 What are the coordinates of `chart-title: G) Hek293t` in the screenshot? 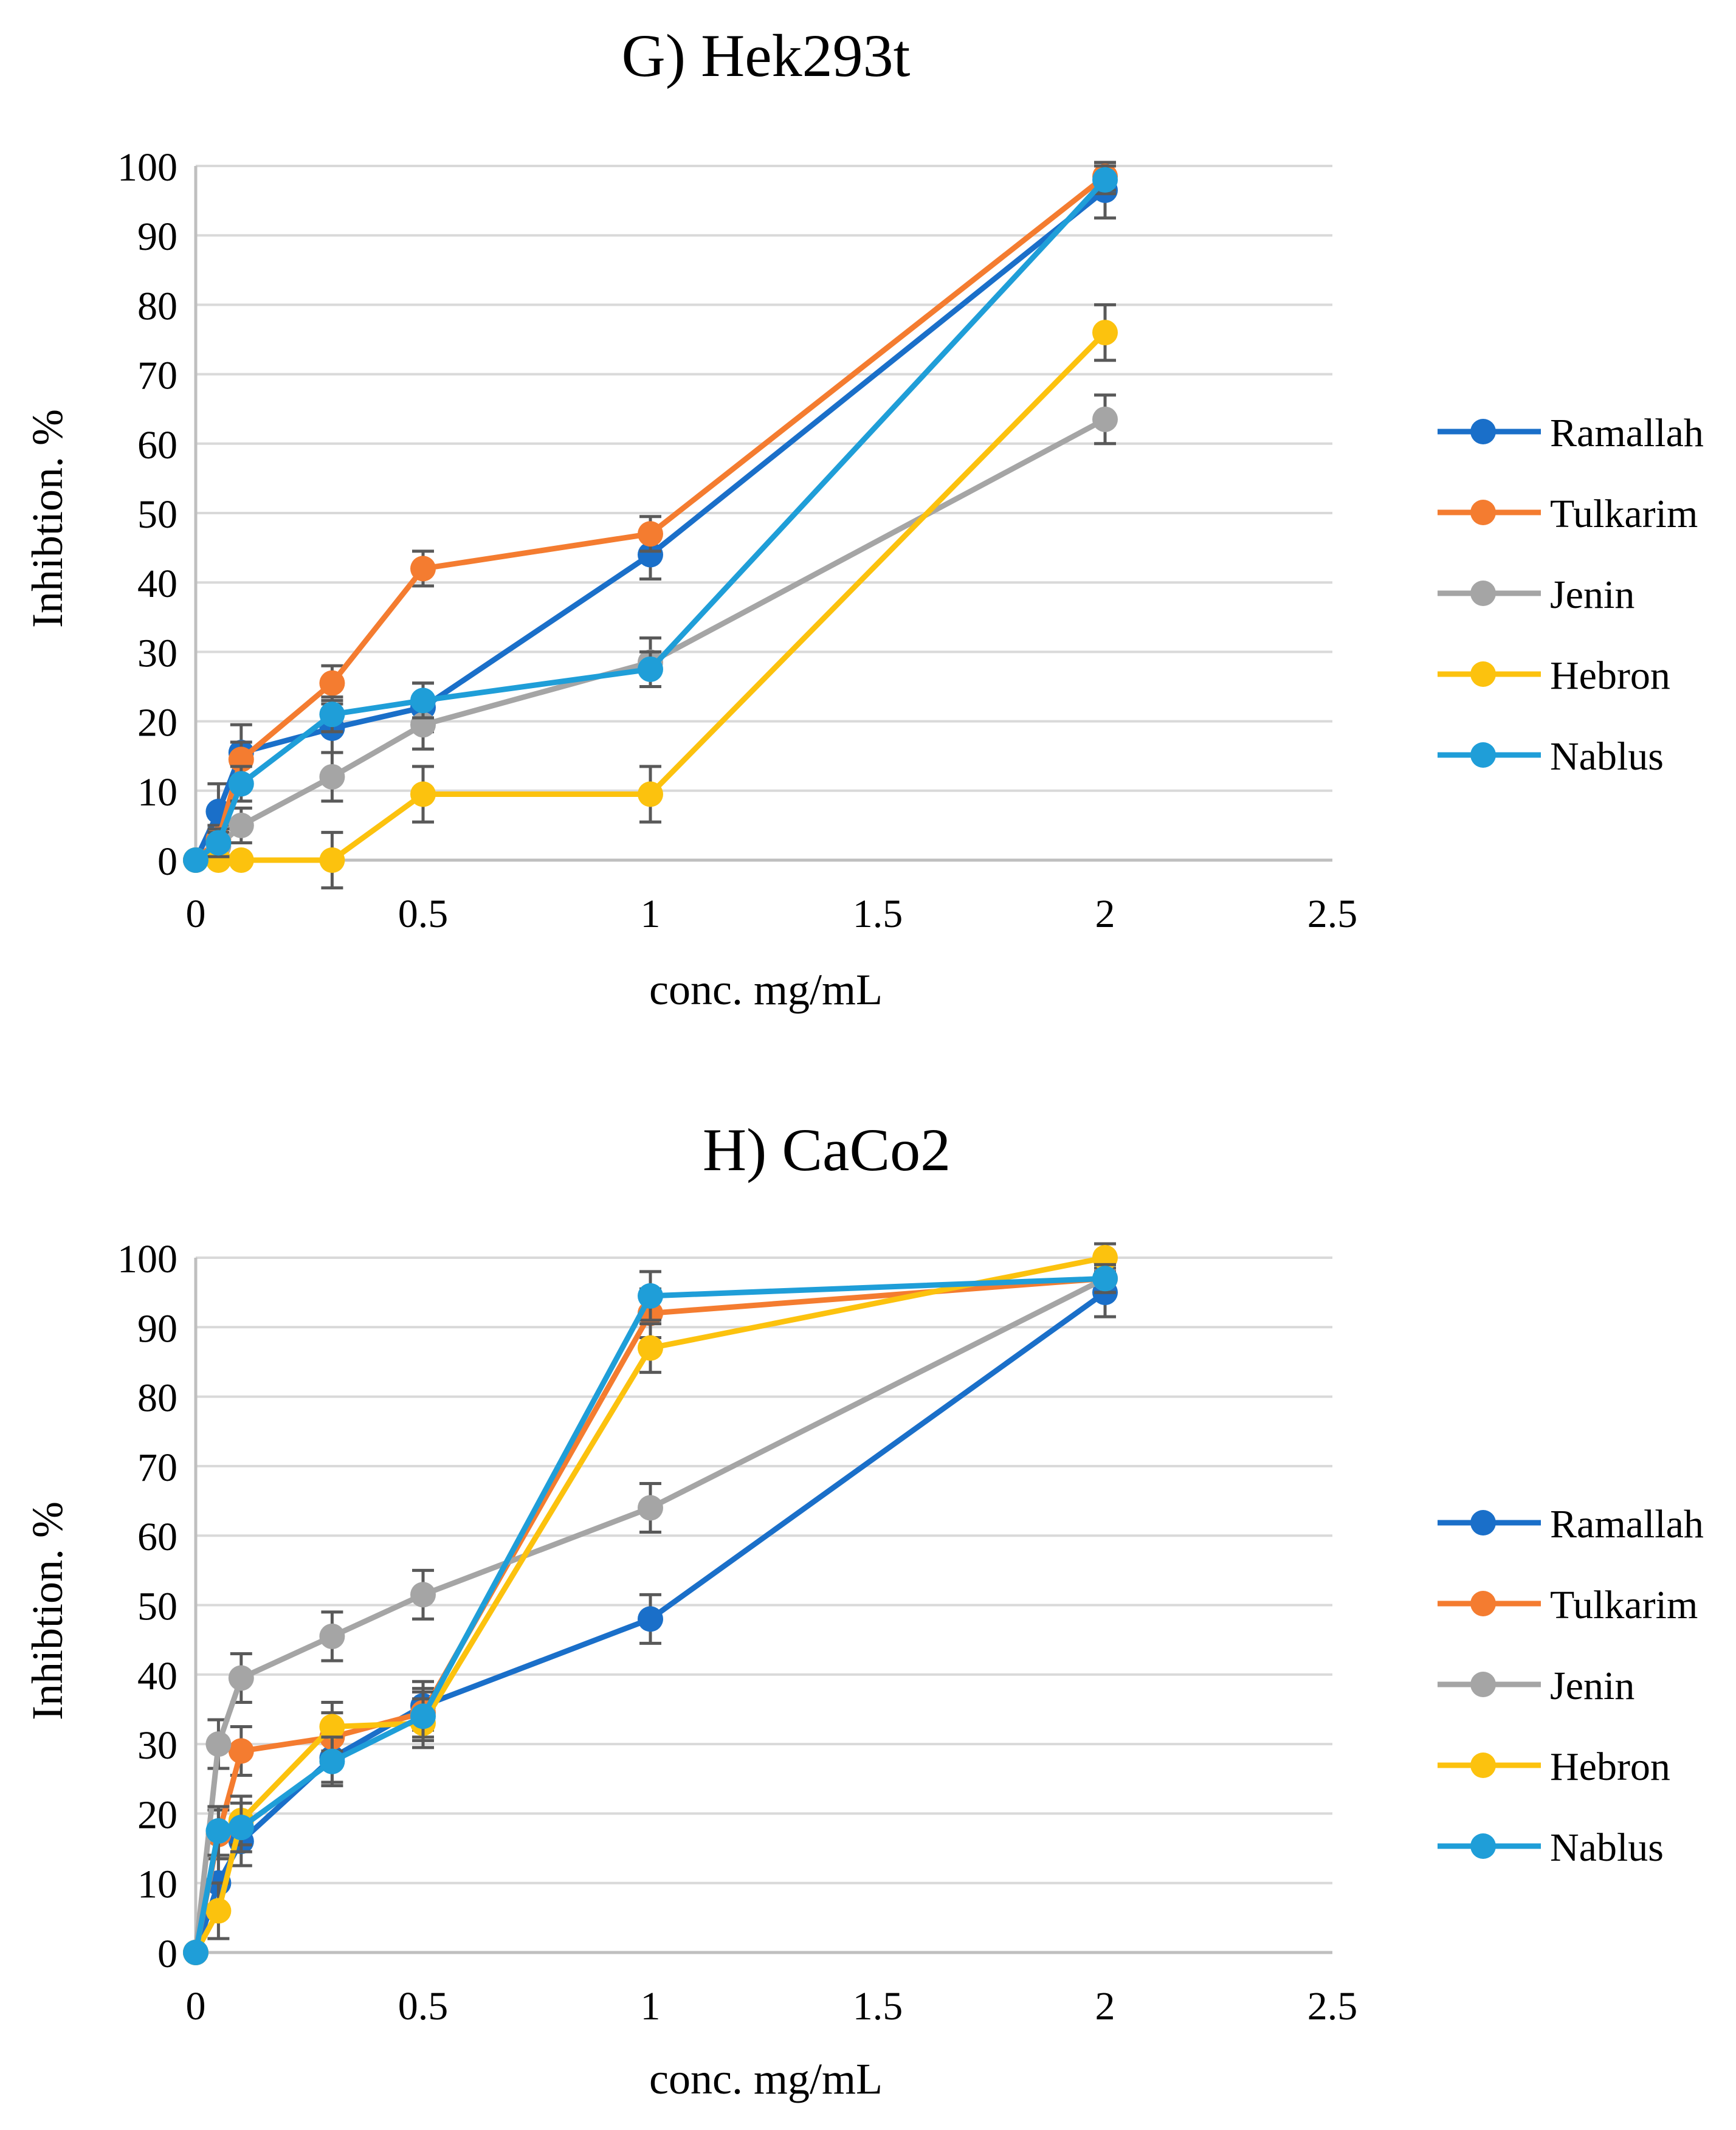 It's located at (766, 56).